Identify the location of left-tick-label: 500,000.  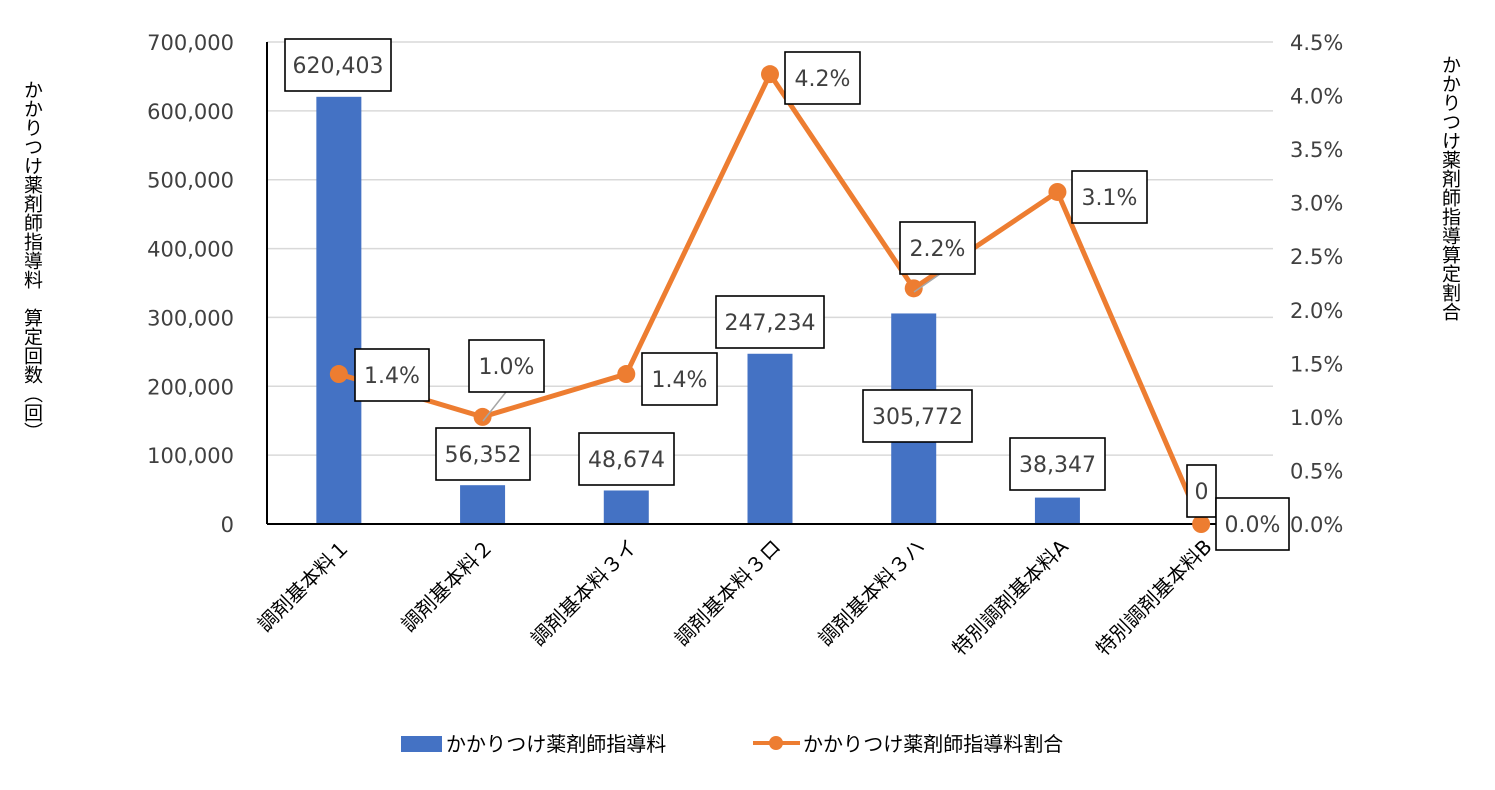
(190, 181).